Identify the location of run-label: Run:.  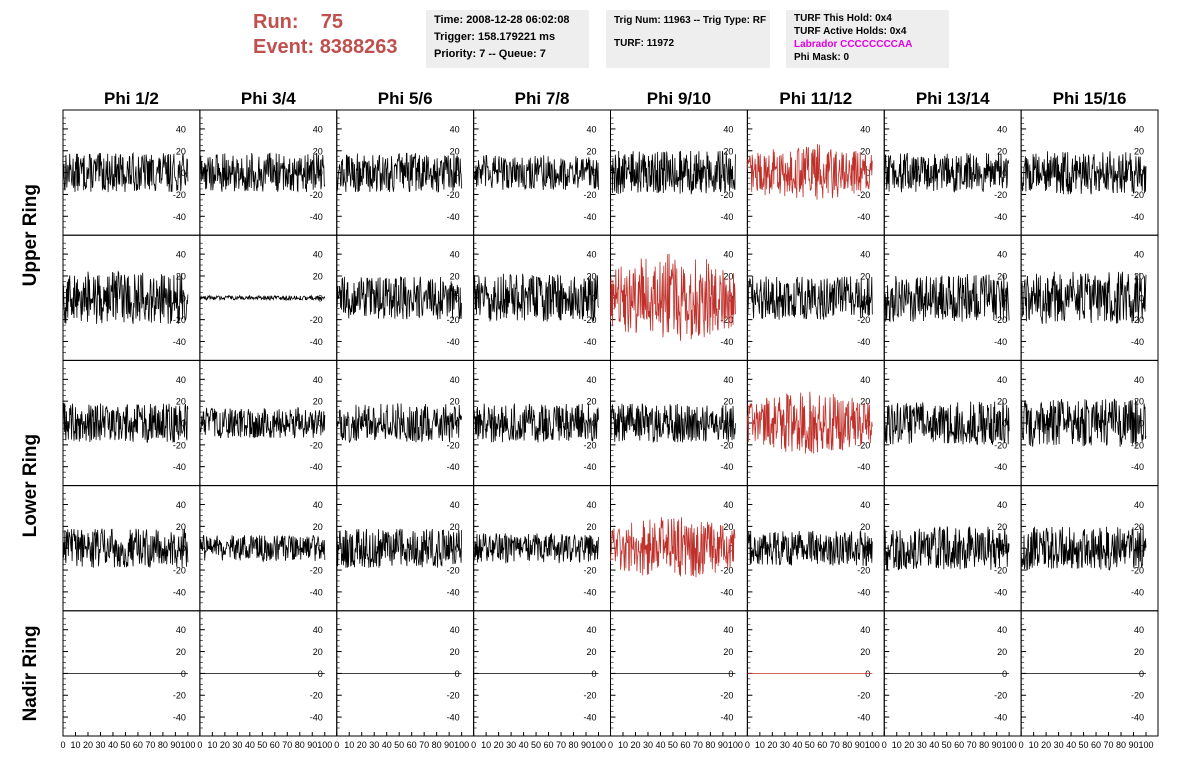
(276, 22).